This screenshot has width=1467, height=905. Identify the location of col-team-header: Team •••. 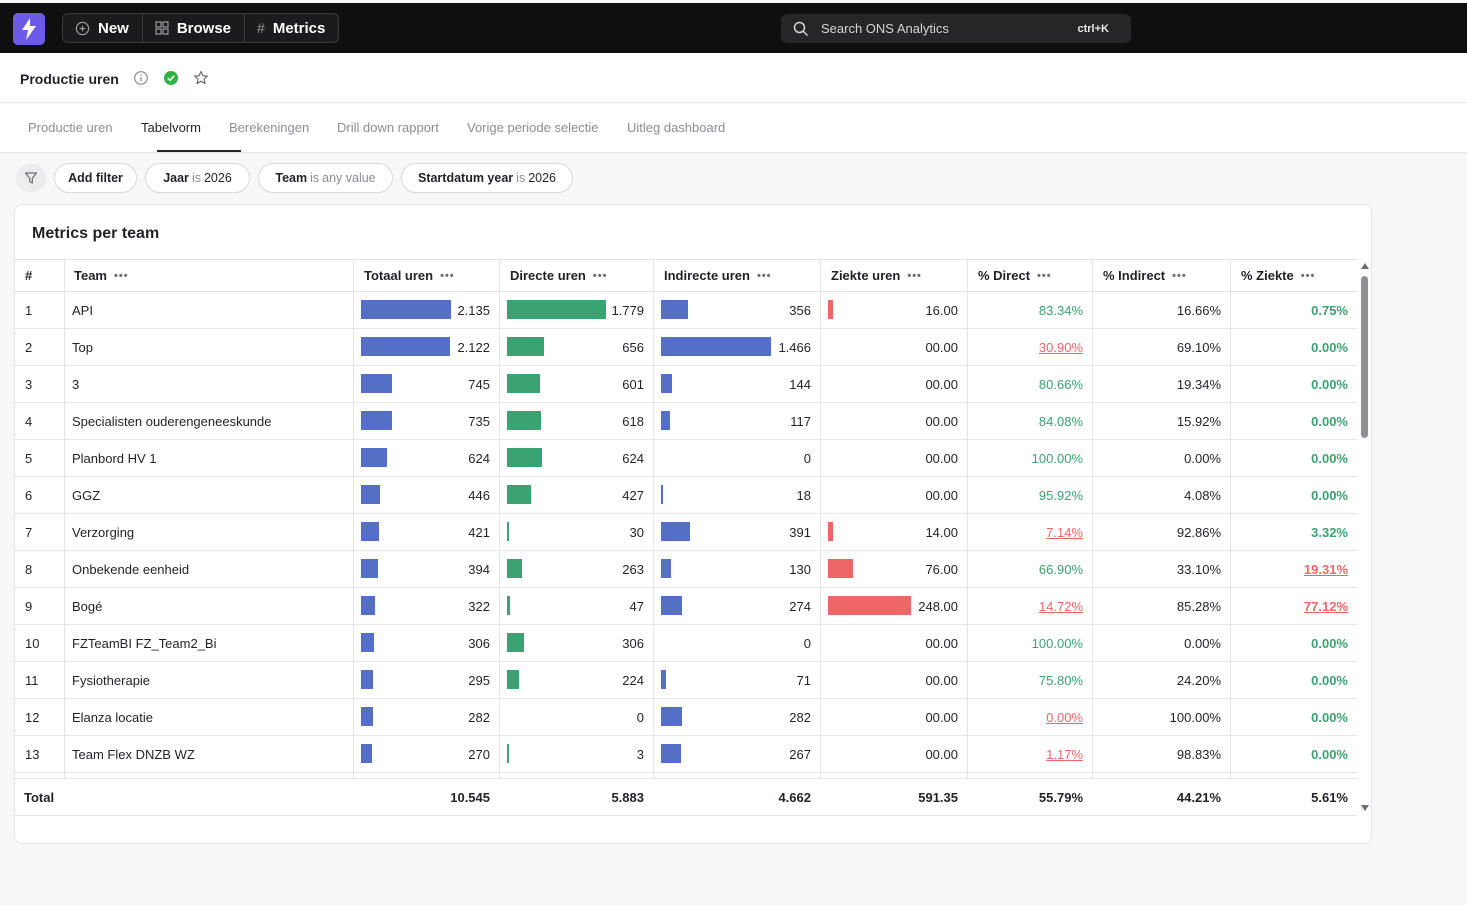
(101, 275).